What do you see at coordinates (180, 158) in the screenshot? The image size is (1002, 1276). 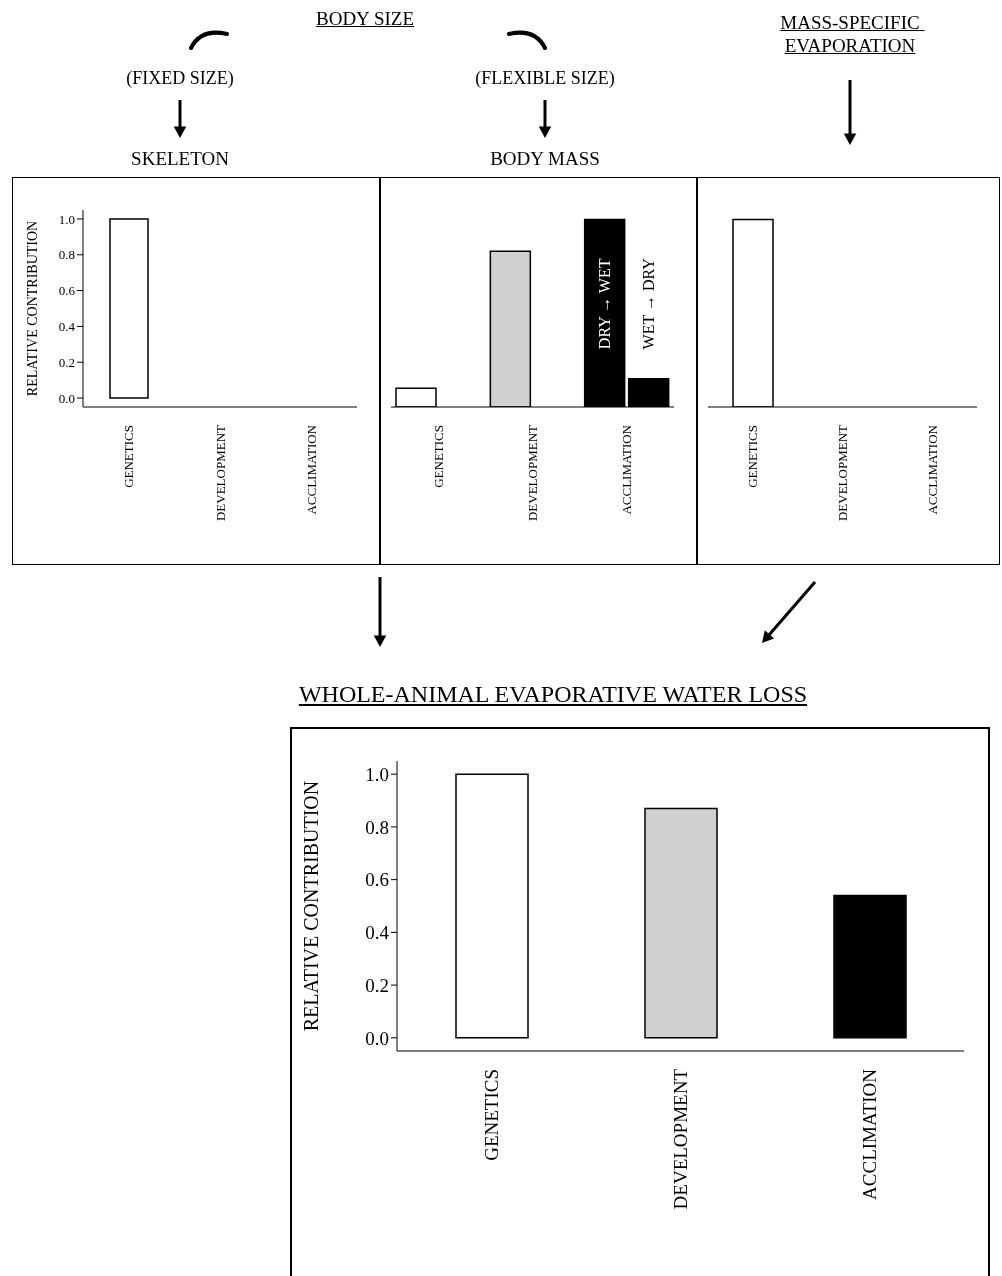 I see `chart-title: SKELETON` at bounding box center [180, 158].